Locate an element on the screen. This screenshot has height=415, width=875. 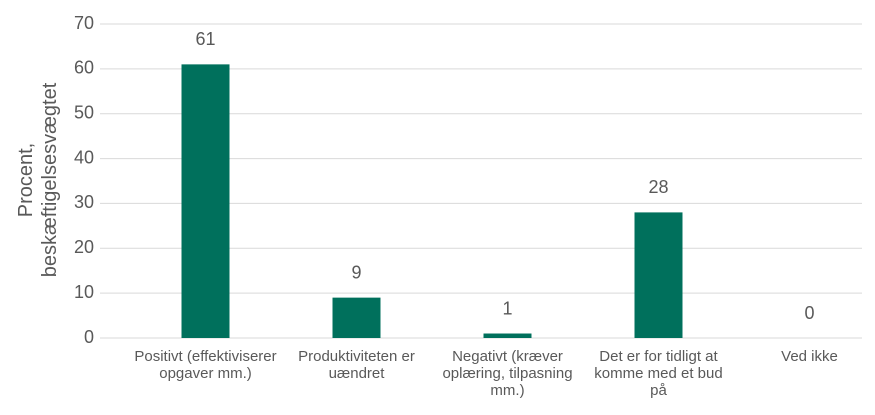
y-tick-label: 50 is located at coordinates (84, 112).